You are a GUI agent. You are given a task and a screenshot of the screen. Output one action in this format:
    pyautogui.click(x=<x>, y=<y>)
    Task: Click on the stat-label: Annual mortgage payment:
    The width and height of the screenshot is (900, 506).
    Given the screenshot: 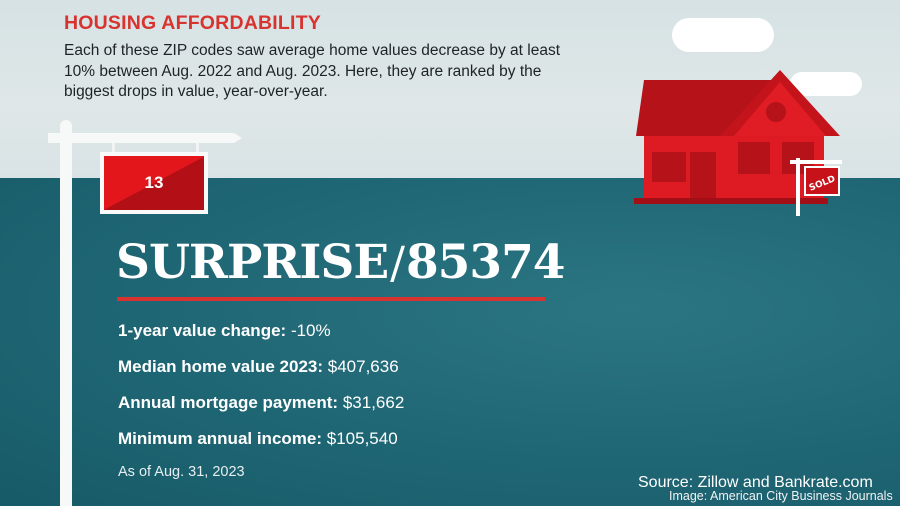 What is the action you would take?
    pyautogui.click(x=228, y=402)
    